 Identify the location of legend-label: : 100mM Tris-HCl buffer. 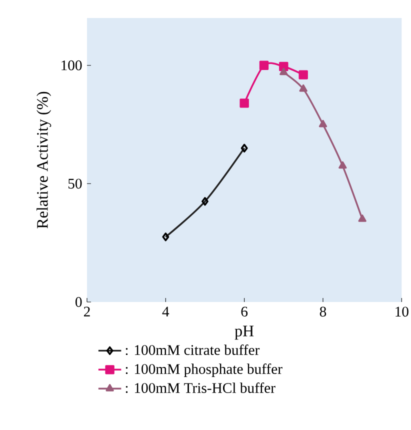
(201, 388).